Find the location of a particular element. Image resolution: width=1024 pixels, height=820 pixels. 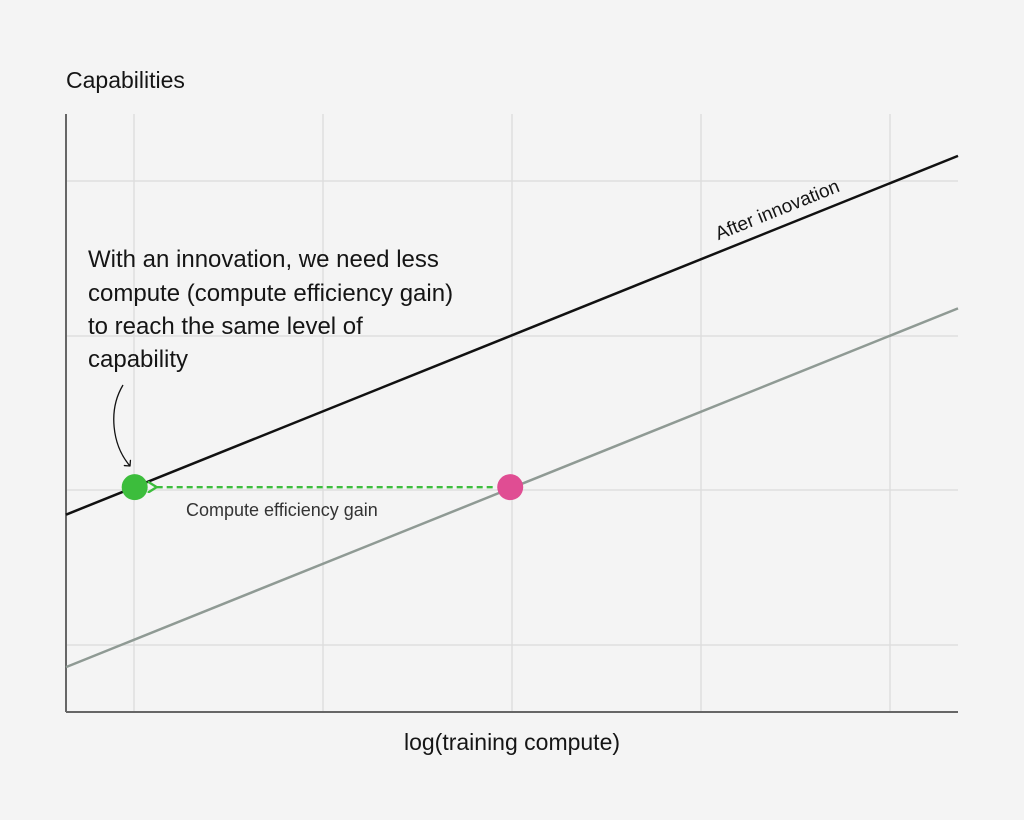

point-after-innovation is located at coordinates (134, 487).